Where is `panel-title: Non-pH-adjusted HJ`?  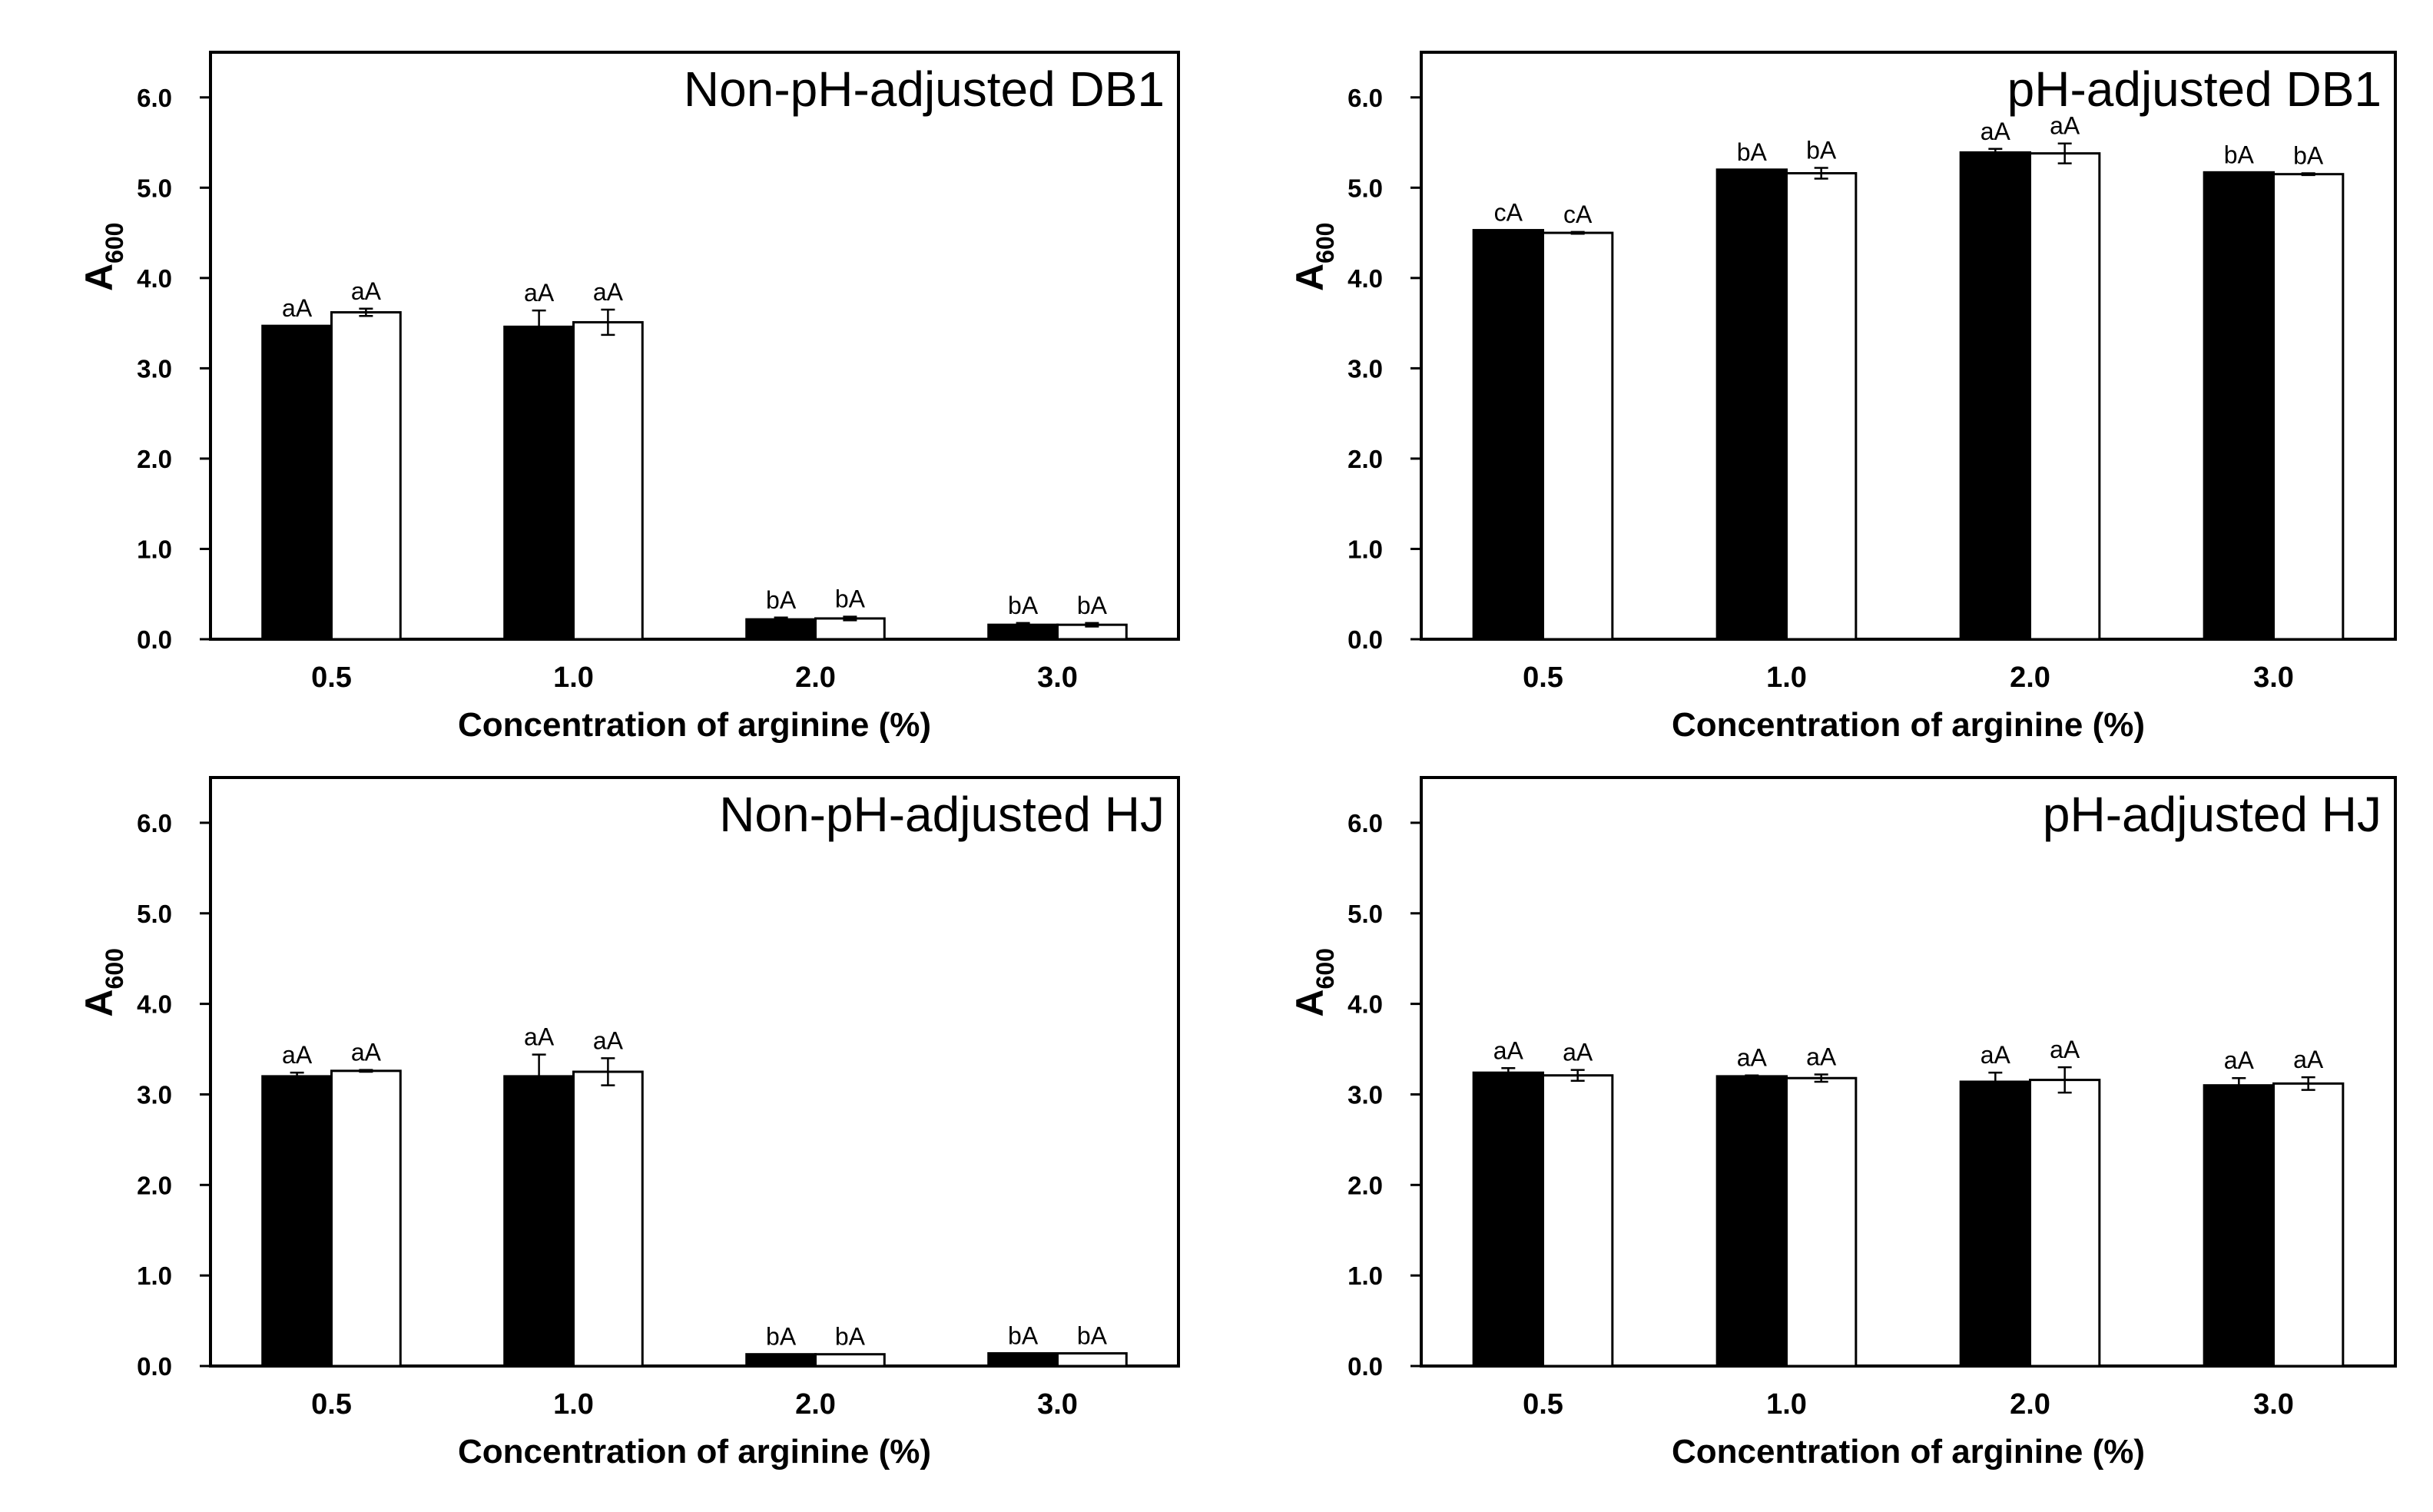 panel-title: Non-pH-adjusted HJ is located at coordinates (942, 814).